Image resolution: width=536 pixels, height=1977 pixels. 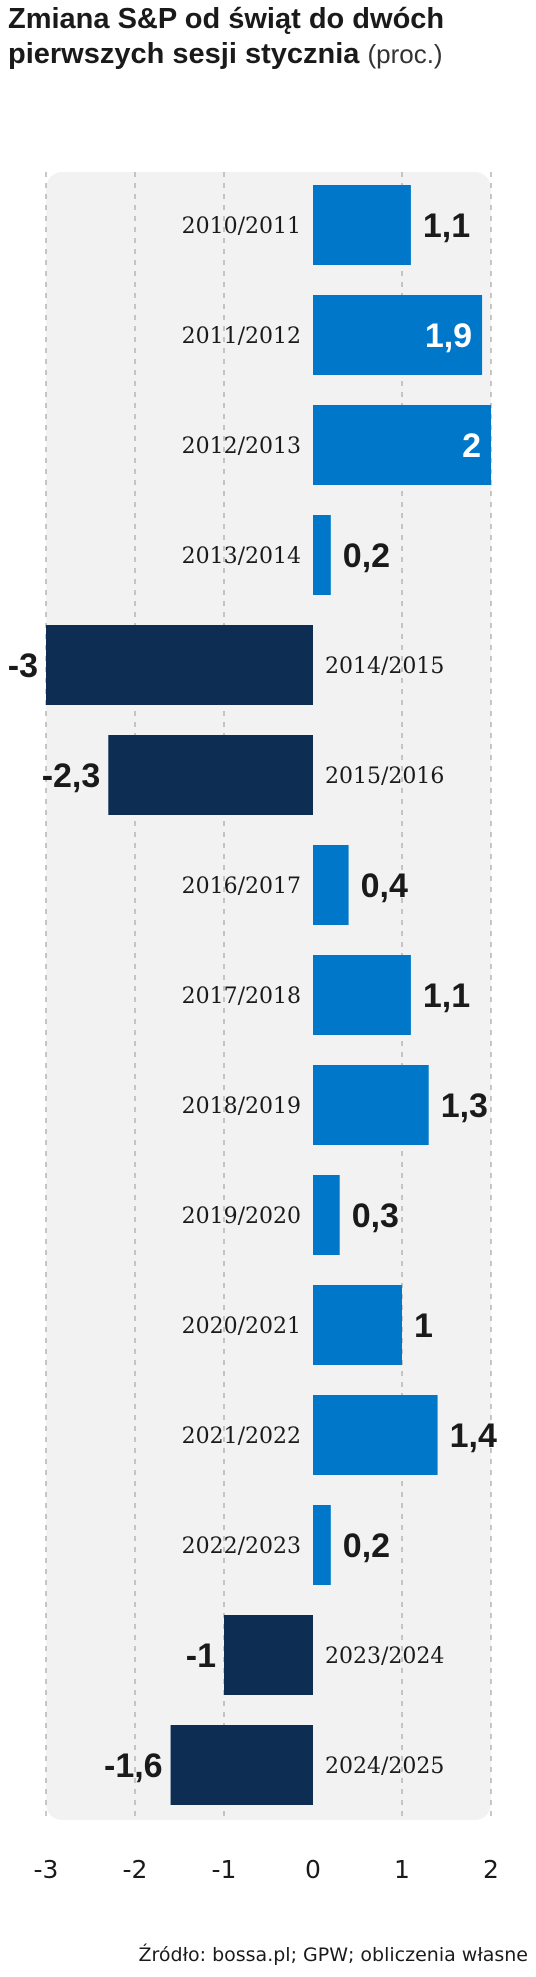 What do you see at coordinates (375, 1216) in the screenshot?
I see `value-label: 0,3` at bounding box center [375, 1216].